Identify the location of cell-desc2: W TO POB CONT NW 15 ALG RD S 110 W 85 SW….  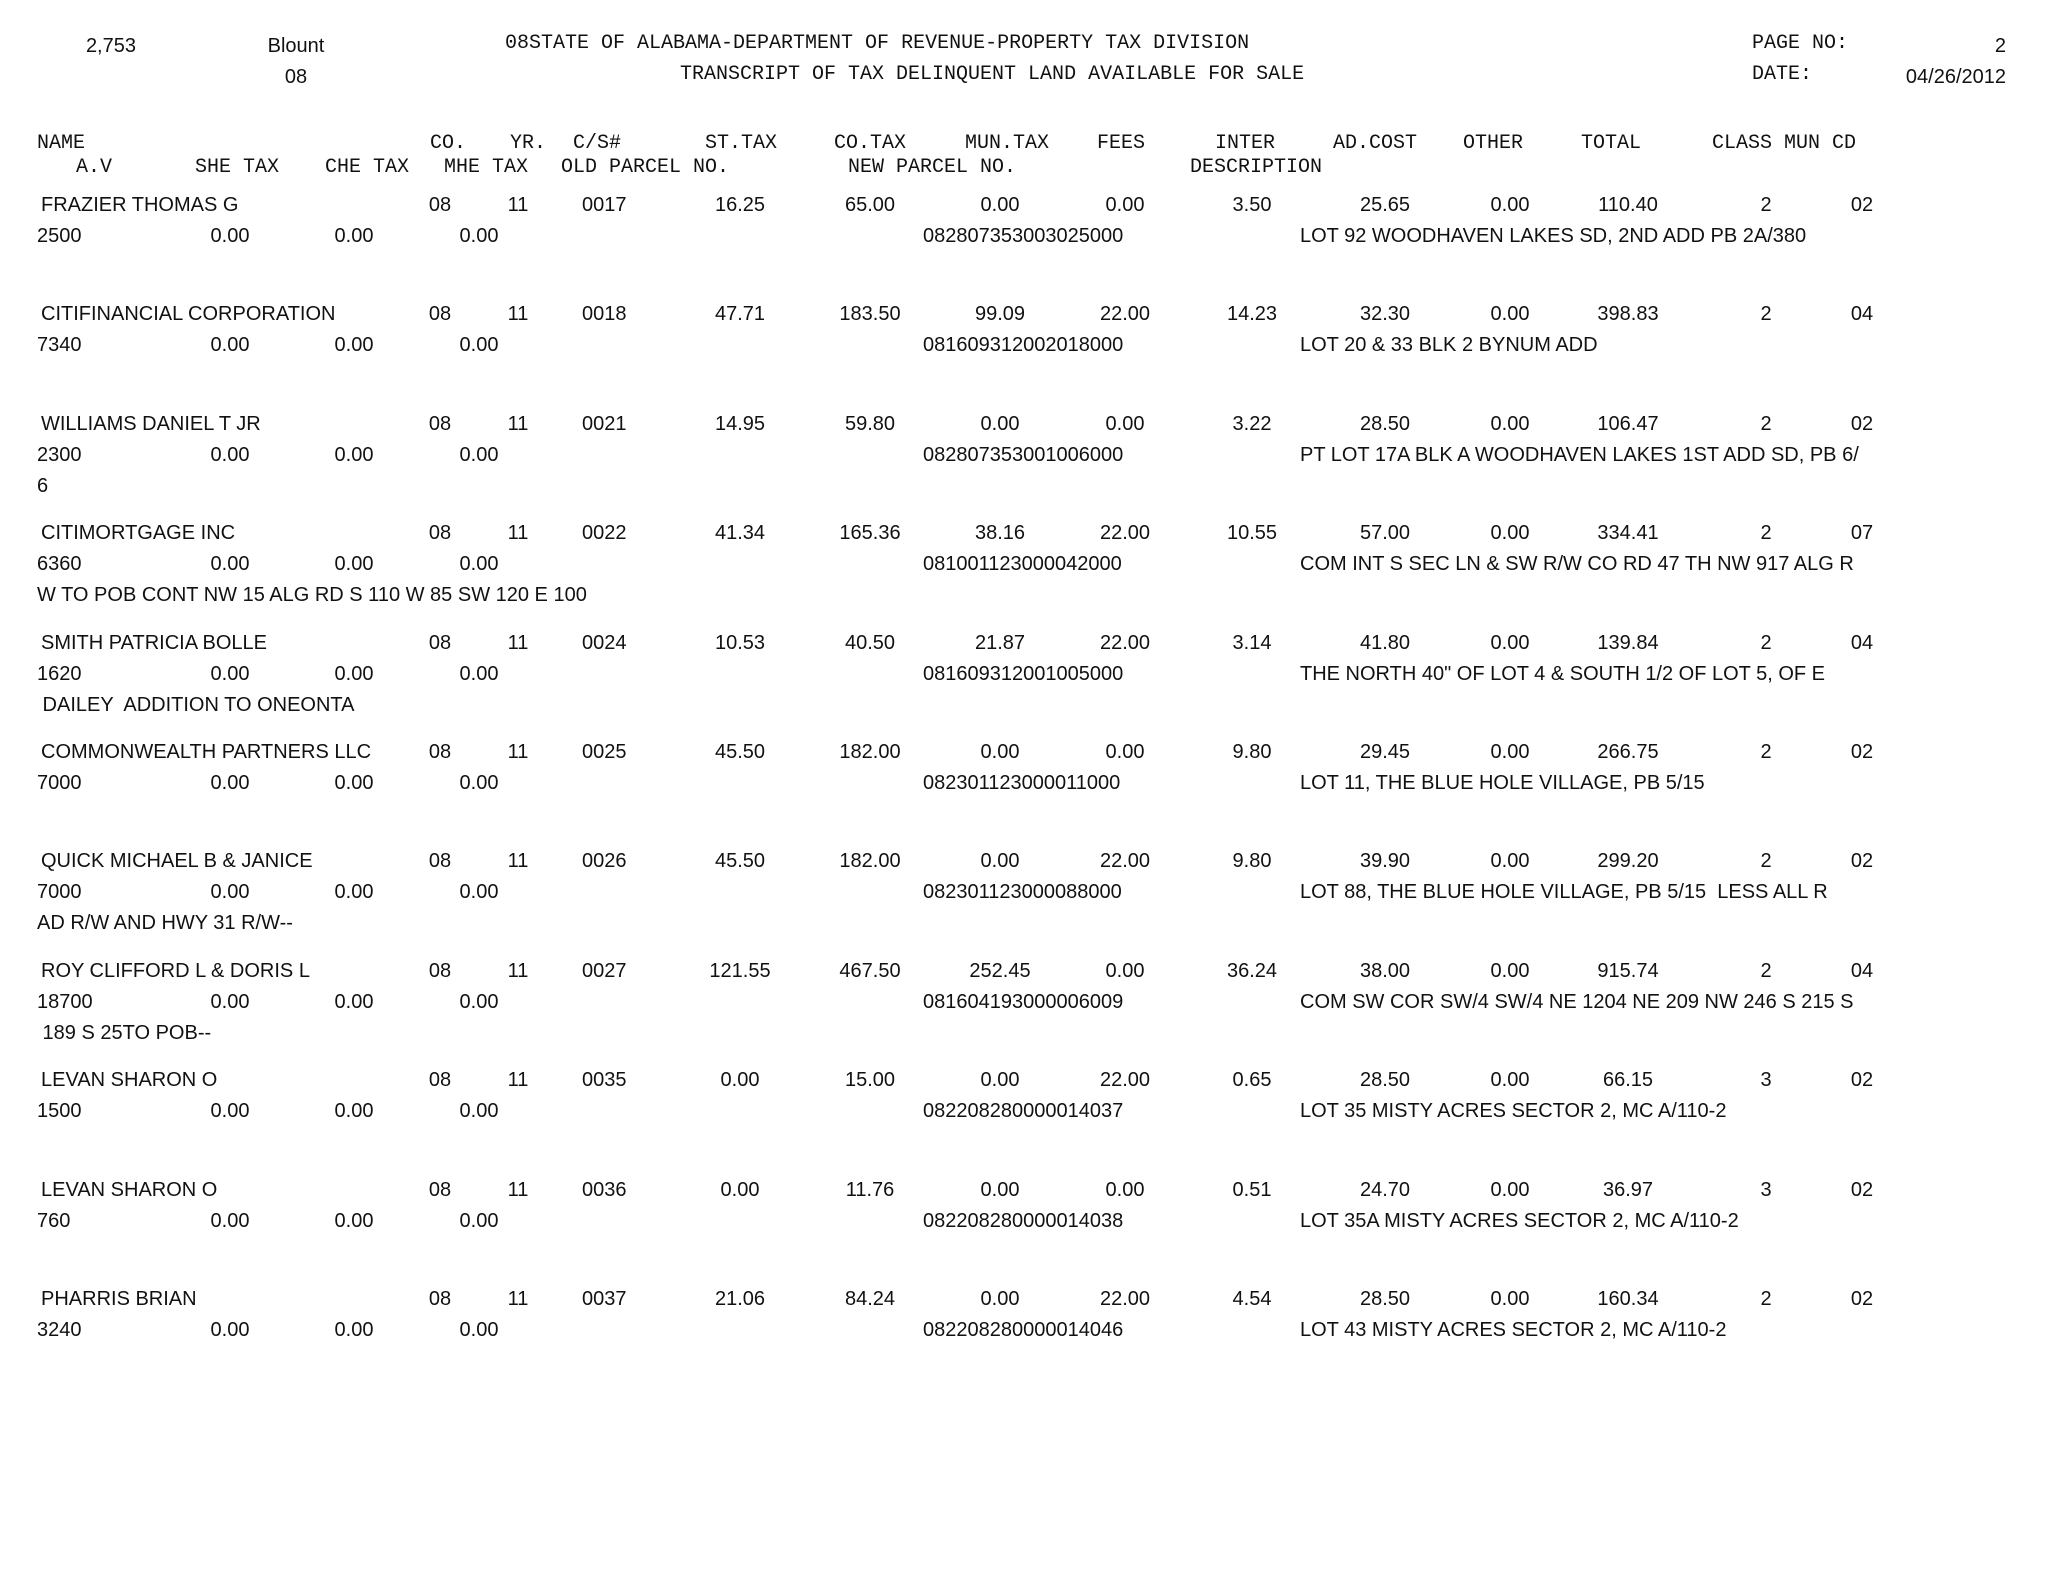
(312, 595).